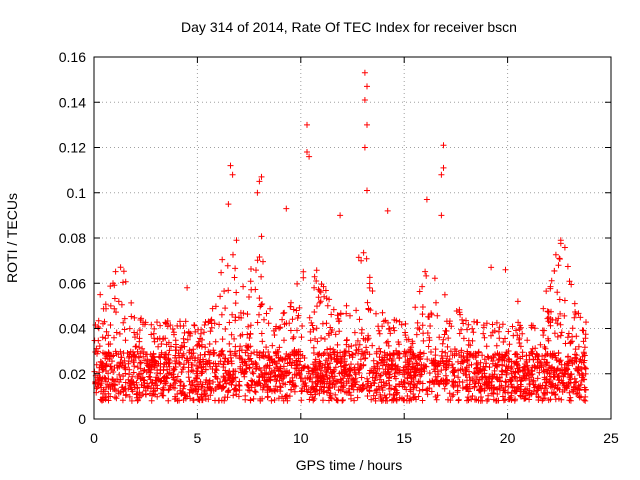 This screenshot has height=480, width=640. What do you see at coordinates (198, 438) in the screenshot?
I see `x-tick-label: 5` at bounding box center [198, 438].